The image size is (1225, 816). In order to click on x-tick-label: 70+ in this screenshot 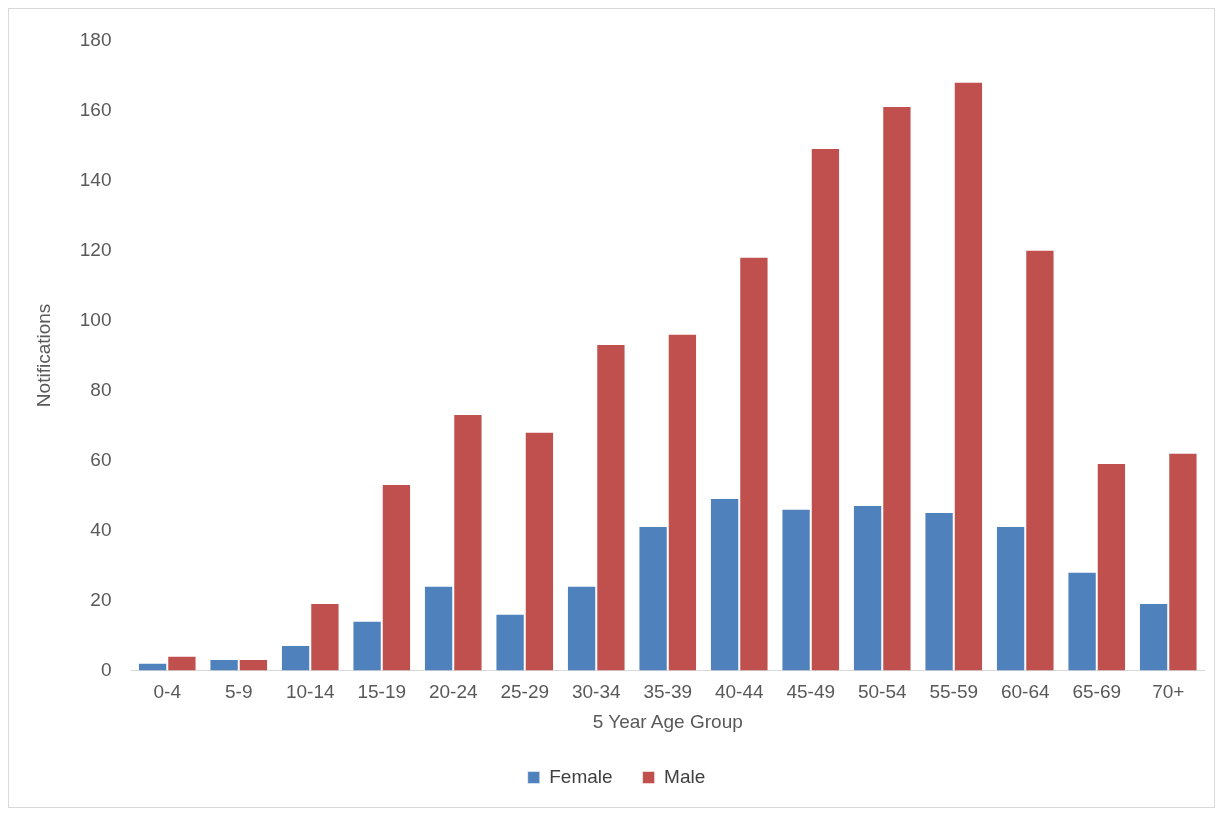, I will do `click(1168, 692)`.